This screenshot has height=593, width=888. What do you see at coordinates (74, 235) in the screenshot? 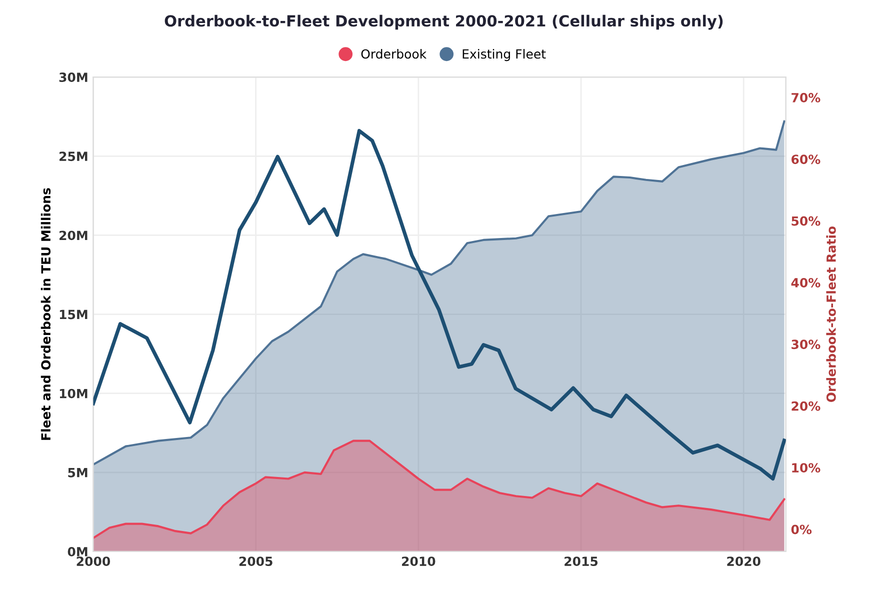
I see `y-tick-label: 20M` at bounding box center [74, 235].